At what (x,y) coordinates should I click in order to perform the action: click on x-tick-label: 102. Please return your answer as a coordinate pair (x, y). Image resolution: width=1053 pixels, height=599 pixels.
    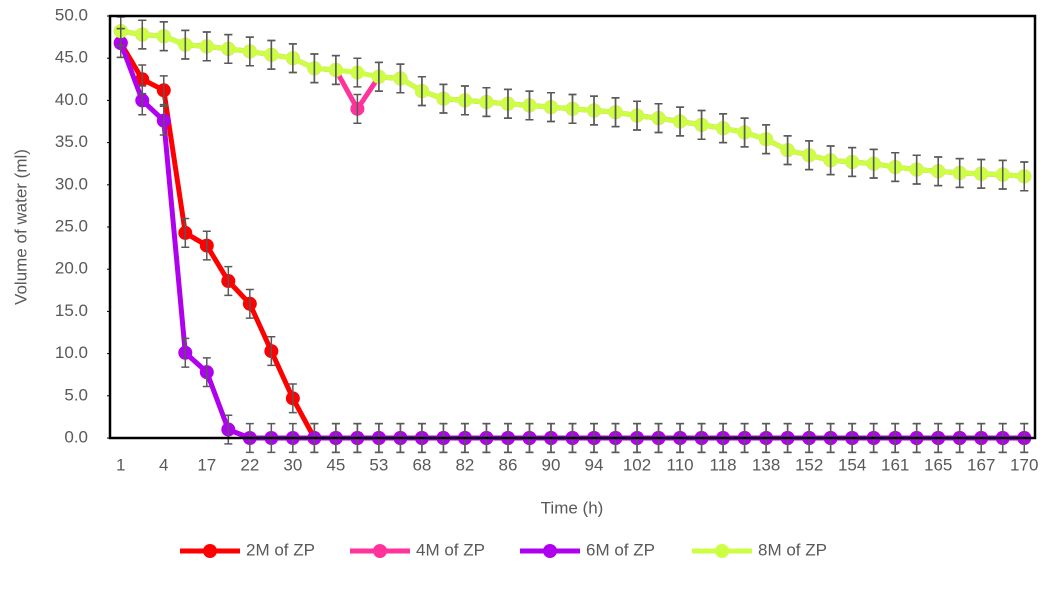
    Looking at the image, I should click on (637, 464).